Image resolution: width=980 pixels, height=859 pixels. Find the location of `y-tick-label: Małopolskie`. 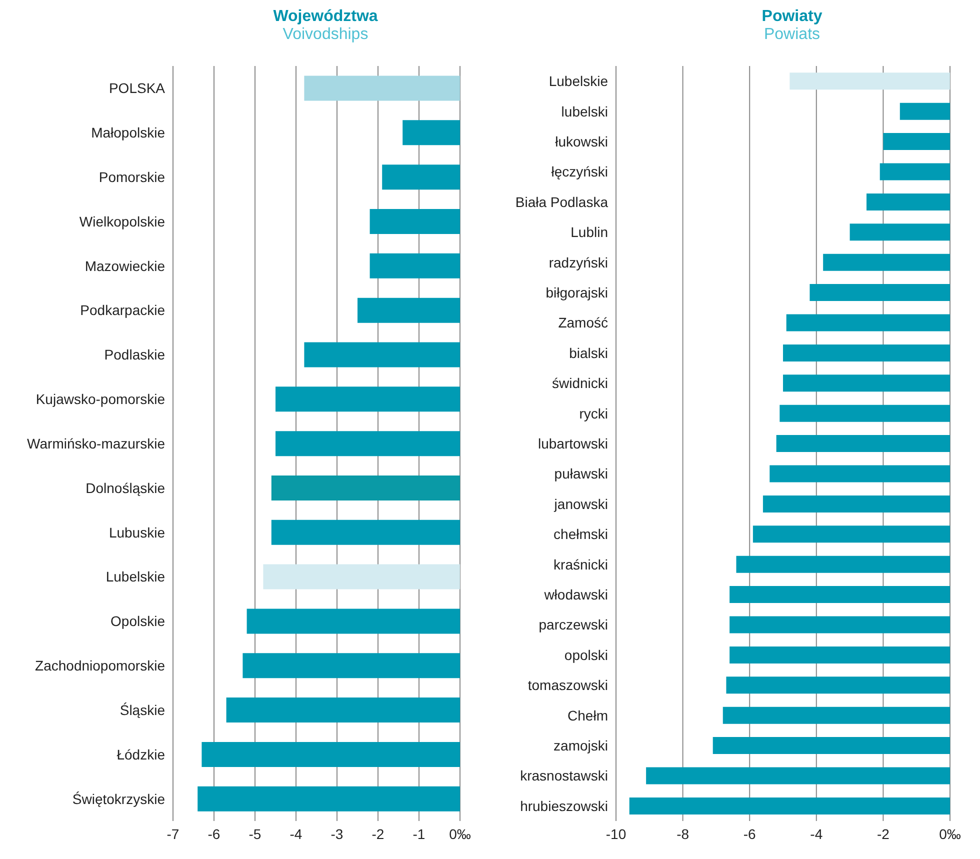

y-tick-label: Małopolskie is located at coordinates (128, 132).